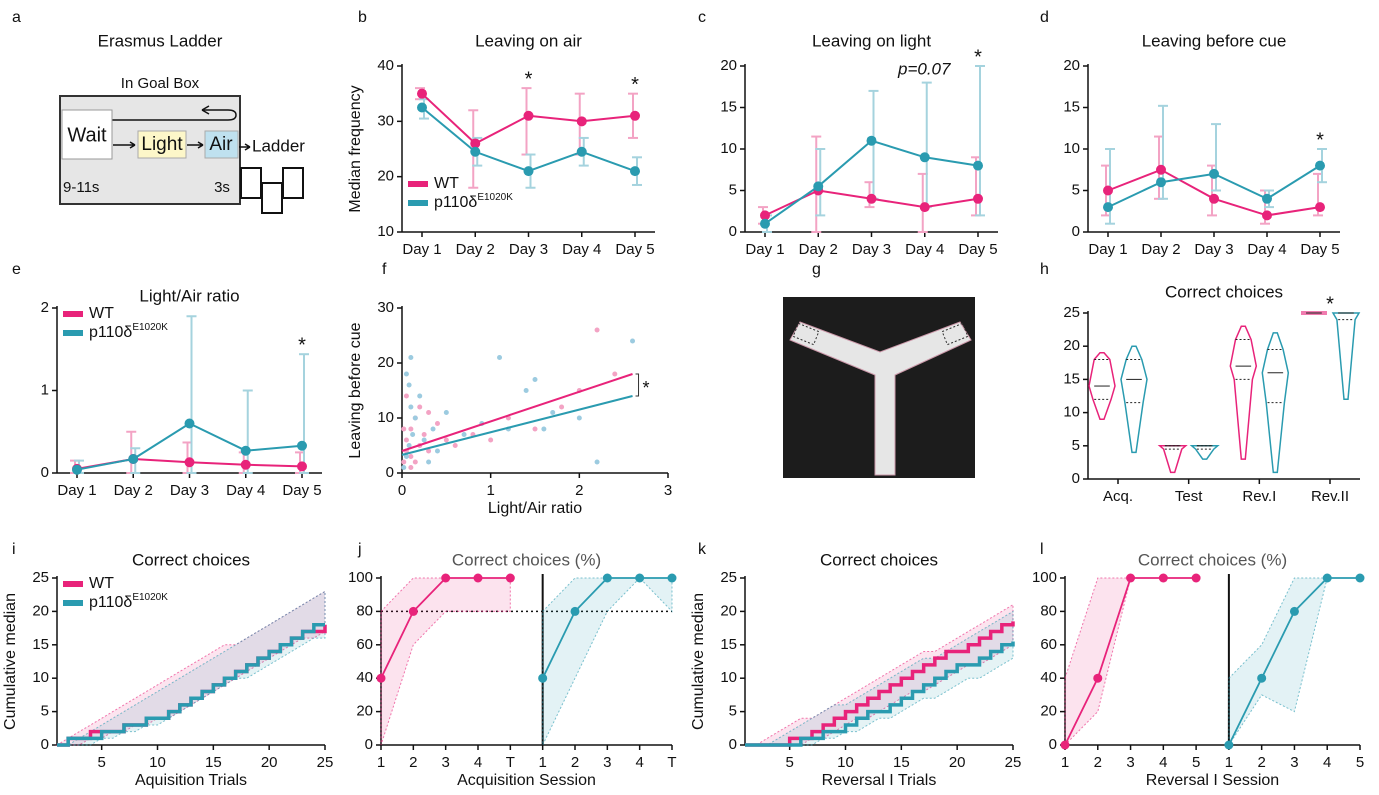 The image size is (1379, 795). I want to click on loop-arrow, so click(174, 115).